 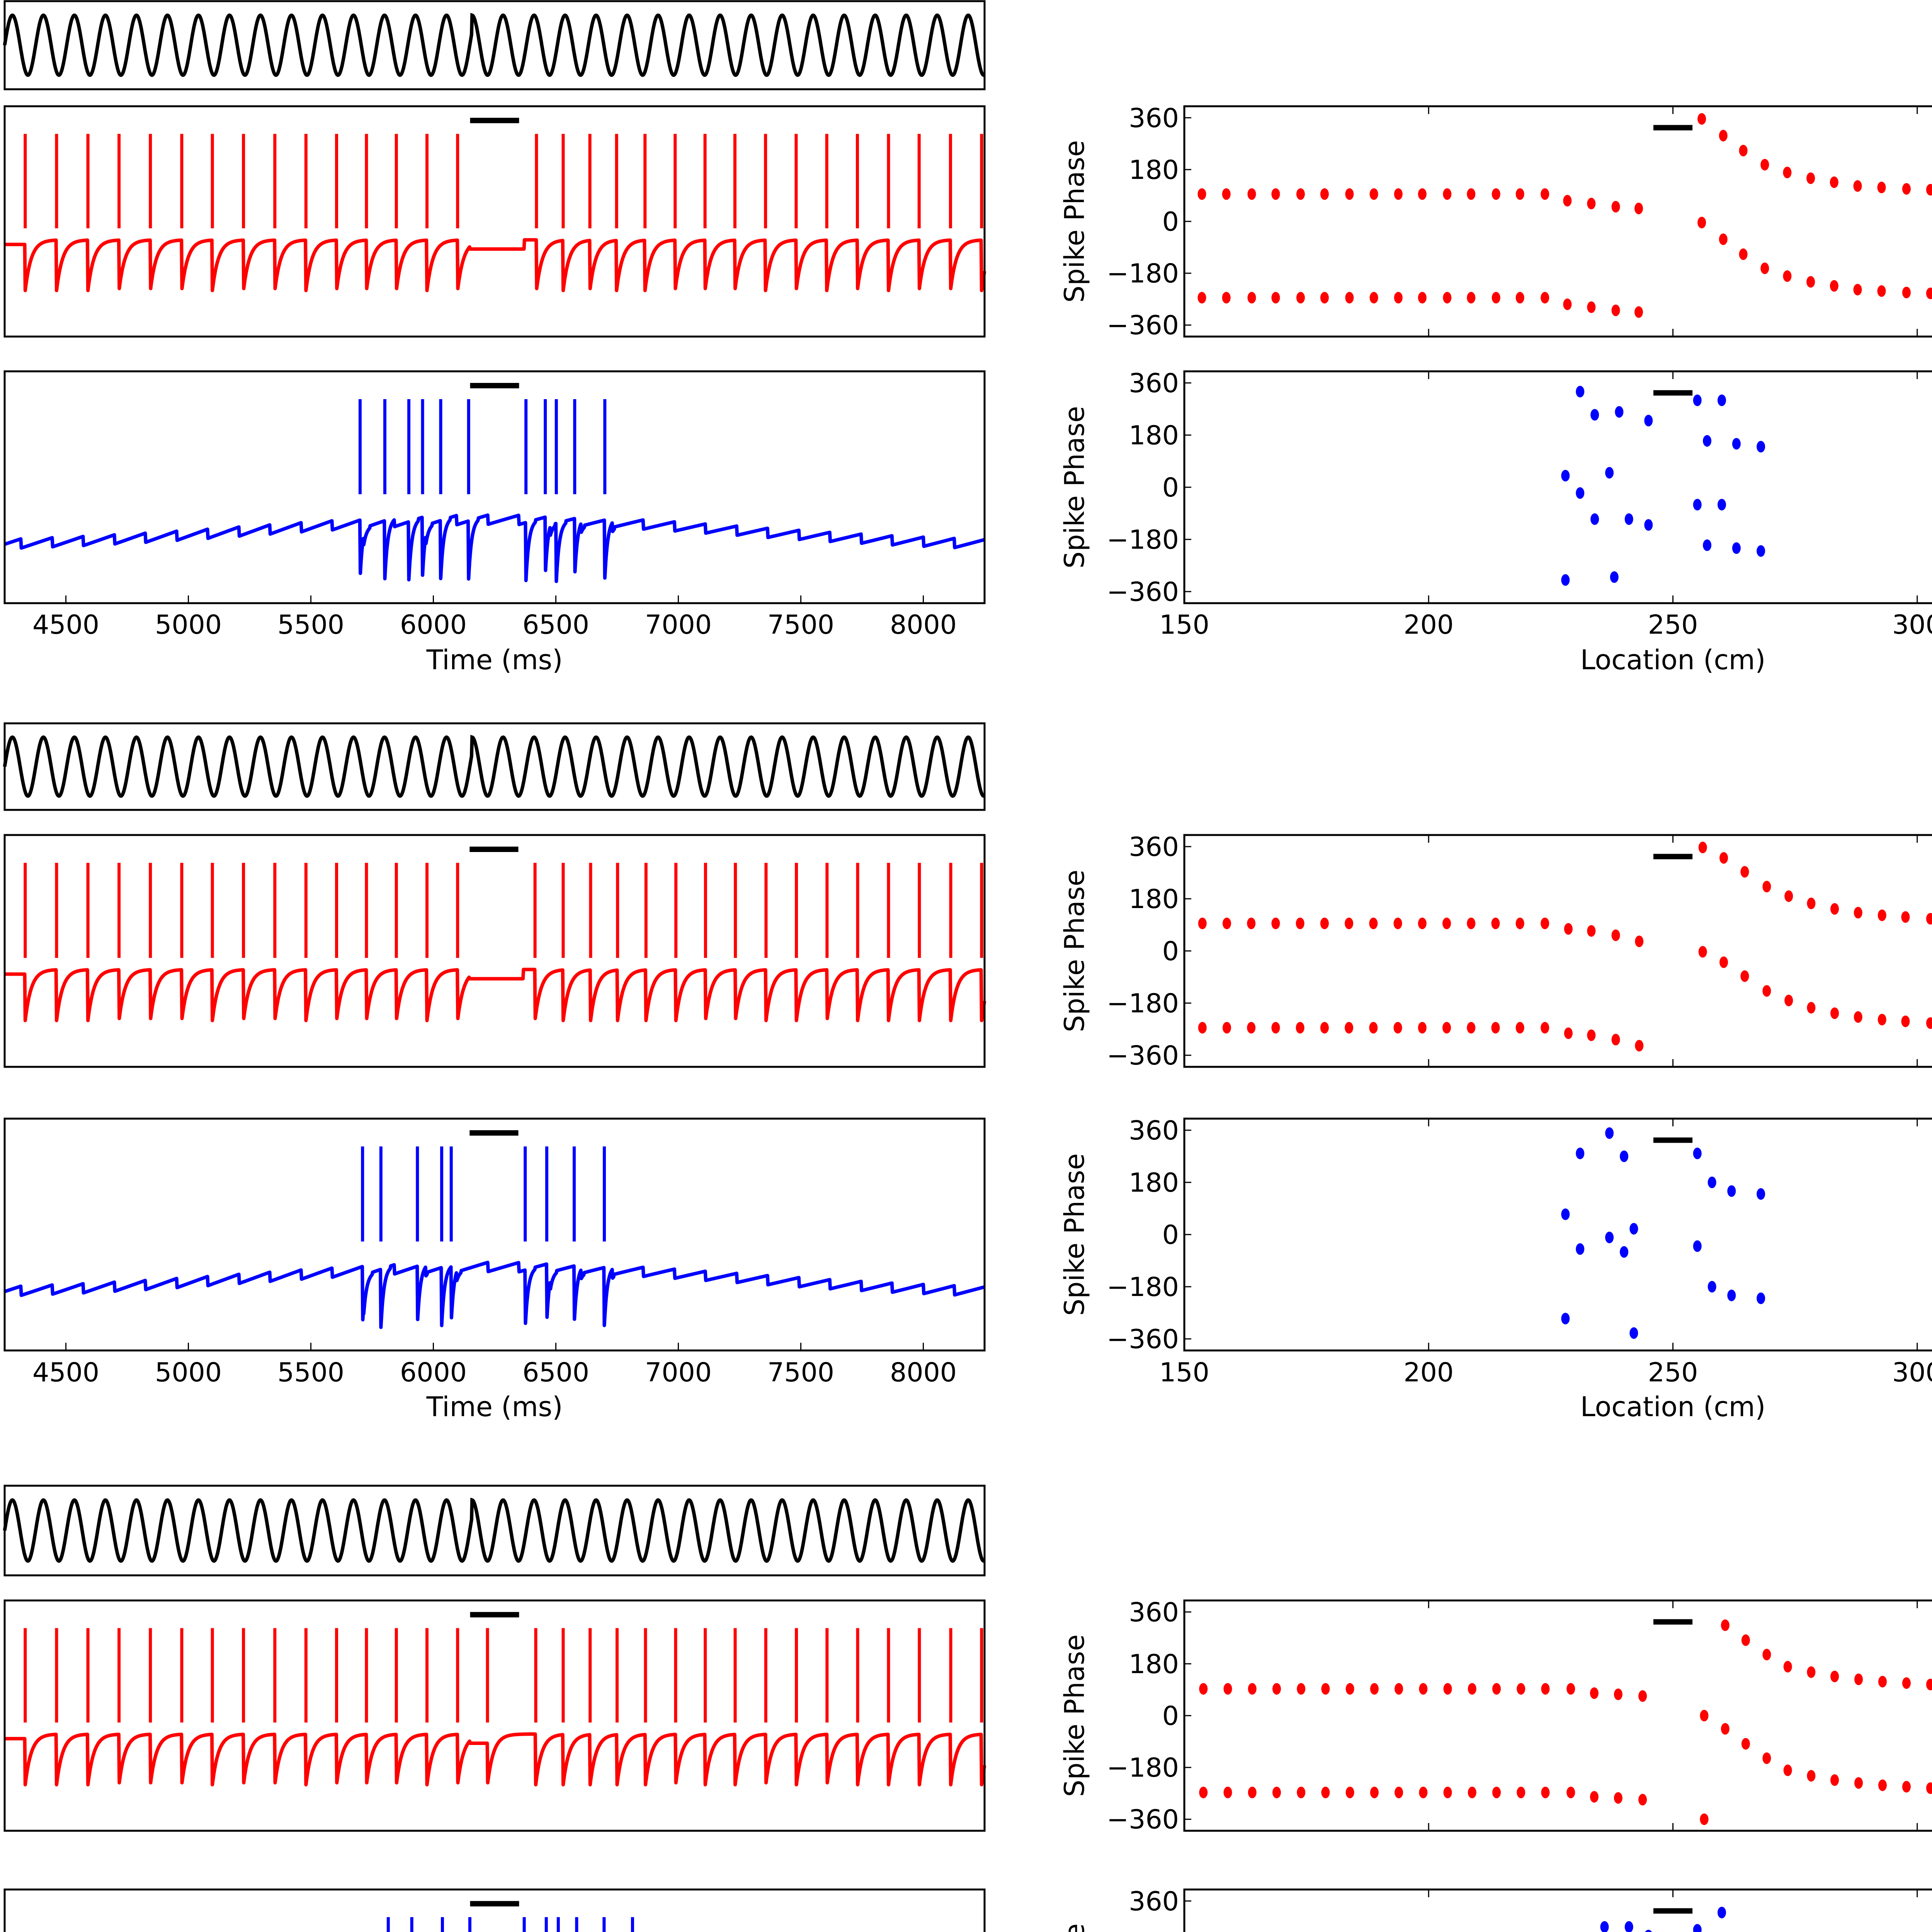 I want to click on x-tick-label: 250, so click(x=1673, y=625).